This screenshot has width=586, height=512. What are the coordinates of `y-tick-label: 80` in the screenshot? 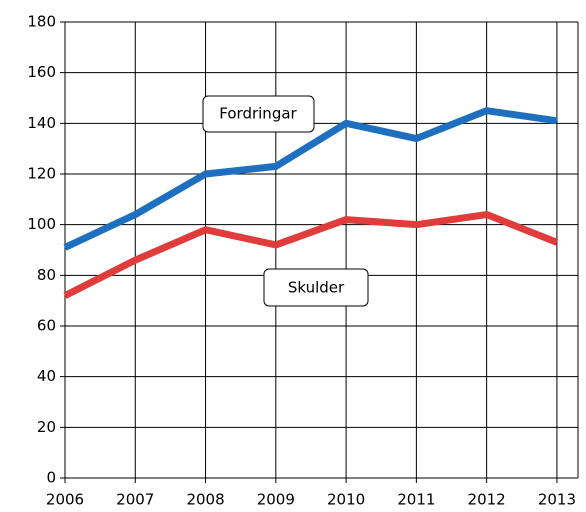 It's located at (46, 275).